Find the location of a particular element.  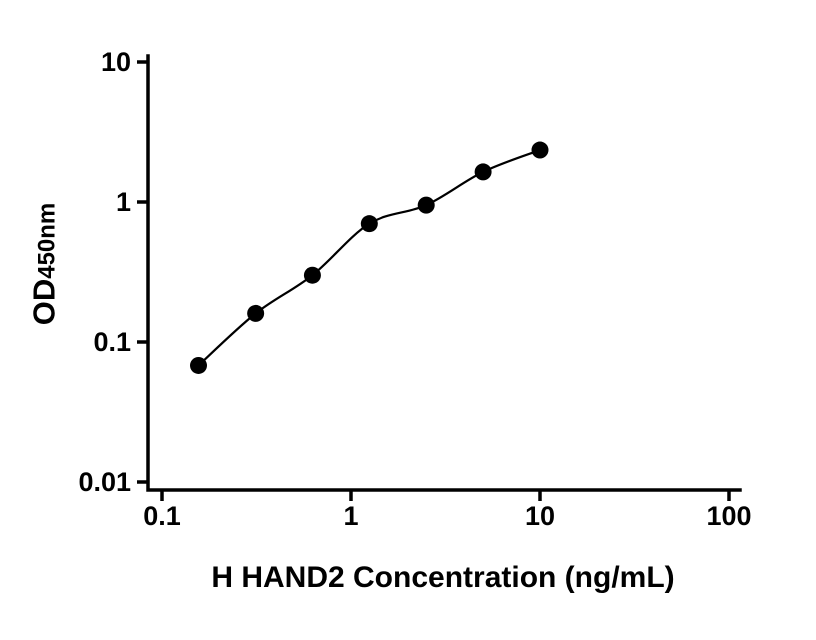

x-tick-label: 100 is located at coordinates (728, 516).